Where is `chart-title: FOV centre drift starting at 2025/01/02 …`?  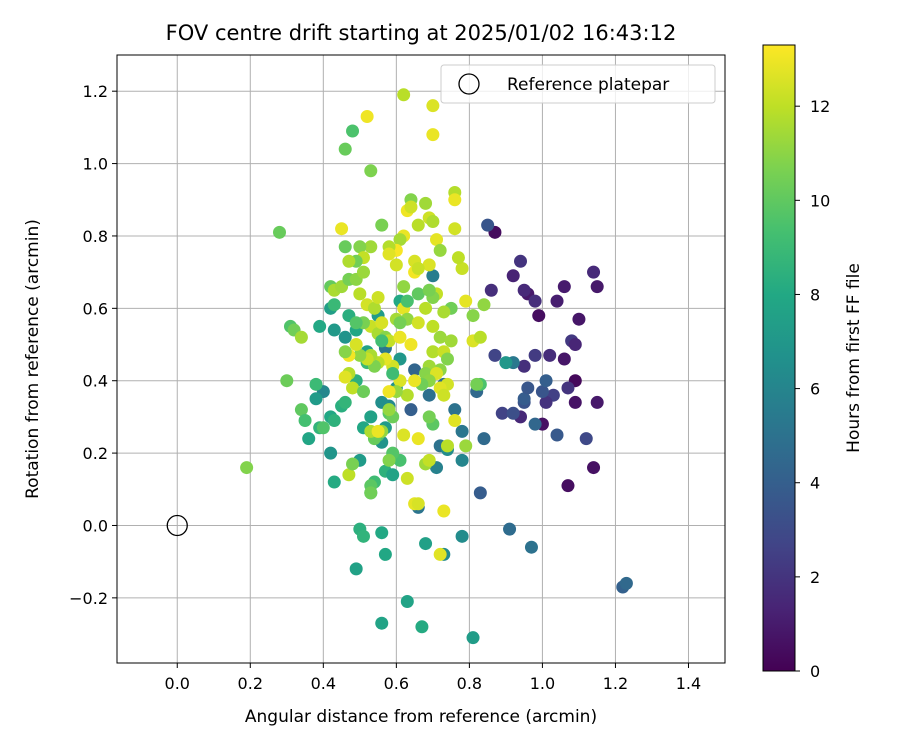 chart-title: FOV centre drift starting at 2025/01/02 … is located at coordinates (421, 33).